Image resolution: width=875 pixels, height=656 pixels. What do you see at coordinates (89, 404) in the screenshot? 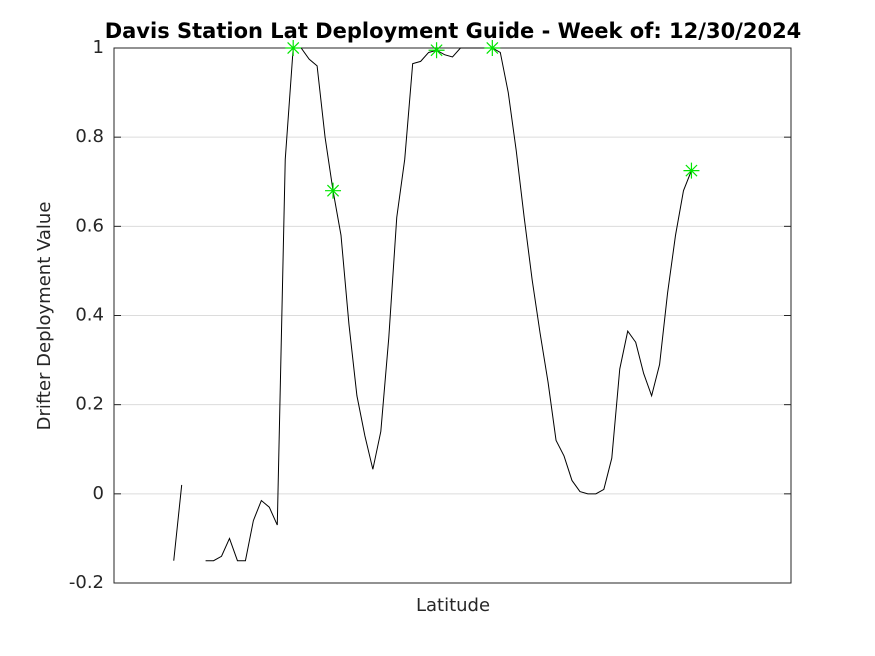
I see `y-tick-label: 0.2` at bounding box center [89, 404].